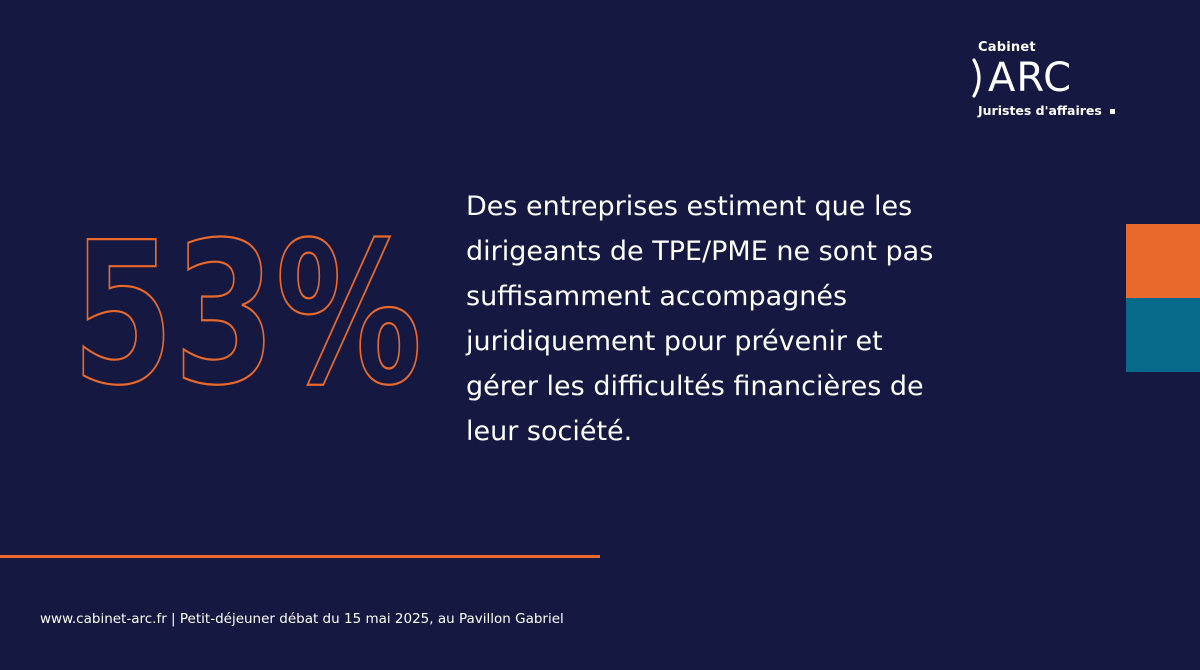 Image resolution: width=1200 pixels, height=670 pixels. I want to click on statement-line: juridiquement pour prévenir et, so click(674, 341).